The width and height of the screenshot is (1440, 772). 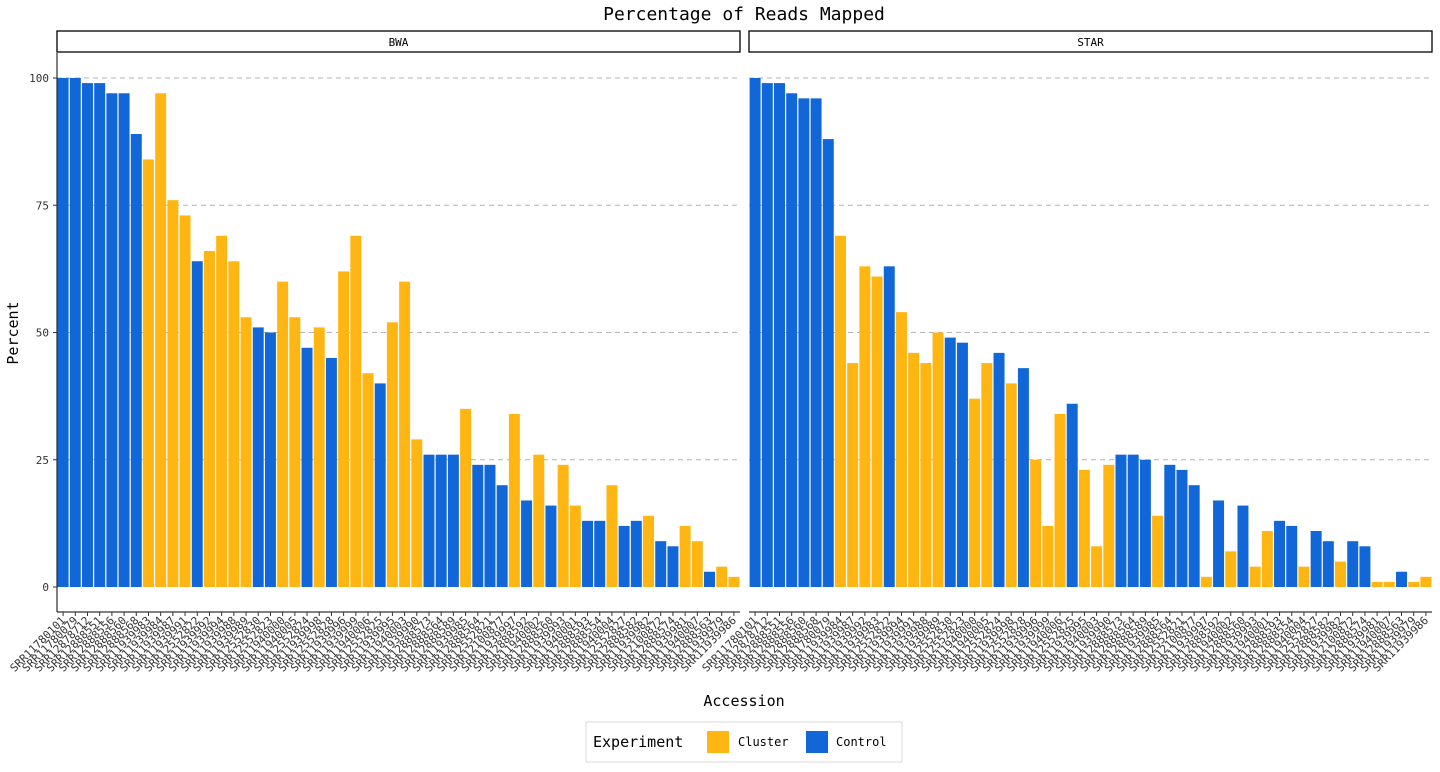 What do you see at coordinates (270, 459) in the screenshot?
I see `bar-bwa-srr12552823` at bounding box center [270, 459].